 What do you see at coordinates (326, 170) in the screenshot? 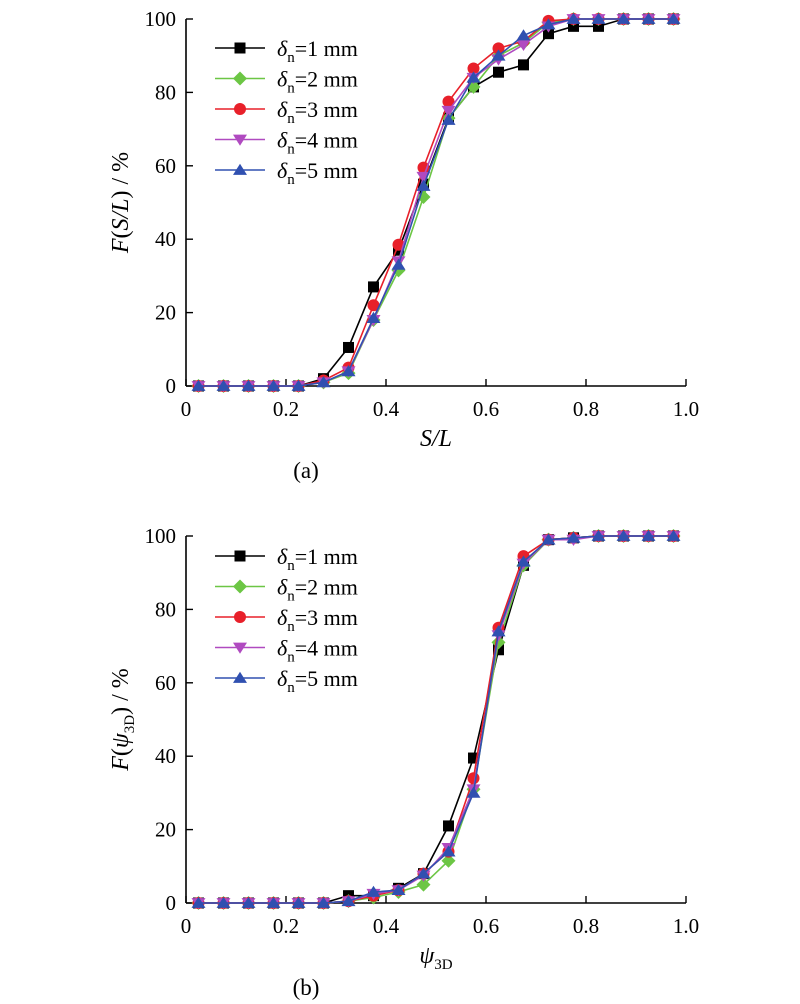
I see `legend-label: =5 mm` at bounding box center [326, 170].